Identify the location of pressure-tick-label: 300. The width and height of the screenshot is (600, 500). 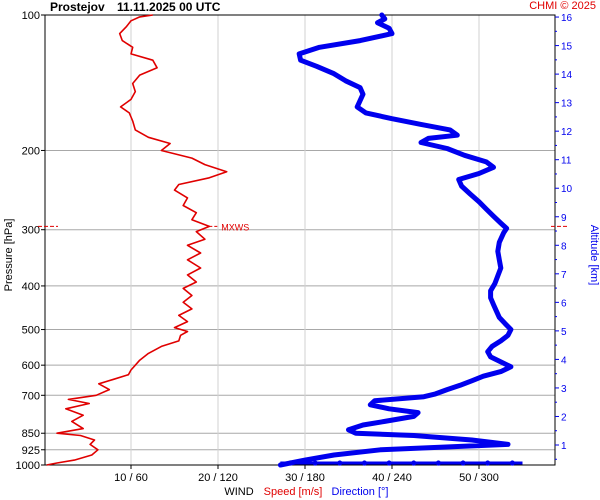
(31, 231).